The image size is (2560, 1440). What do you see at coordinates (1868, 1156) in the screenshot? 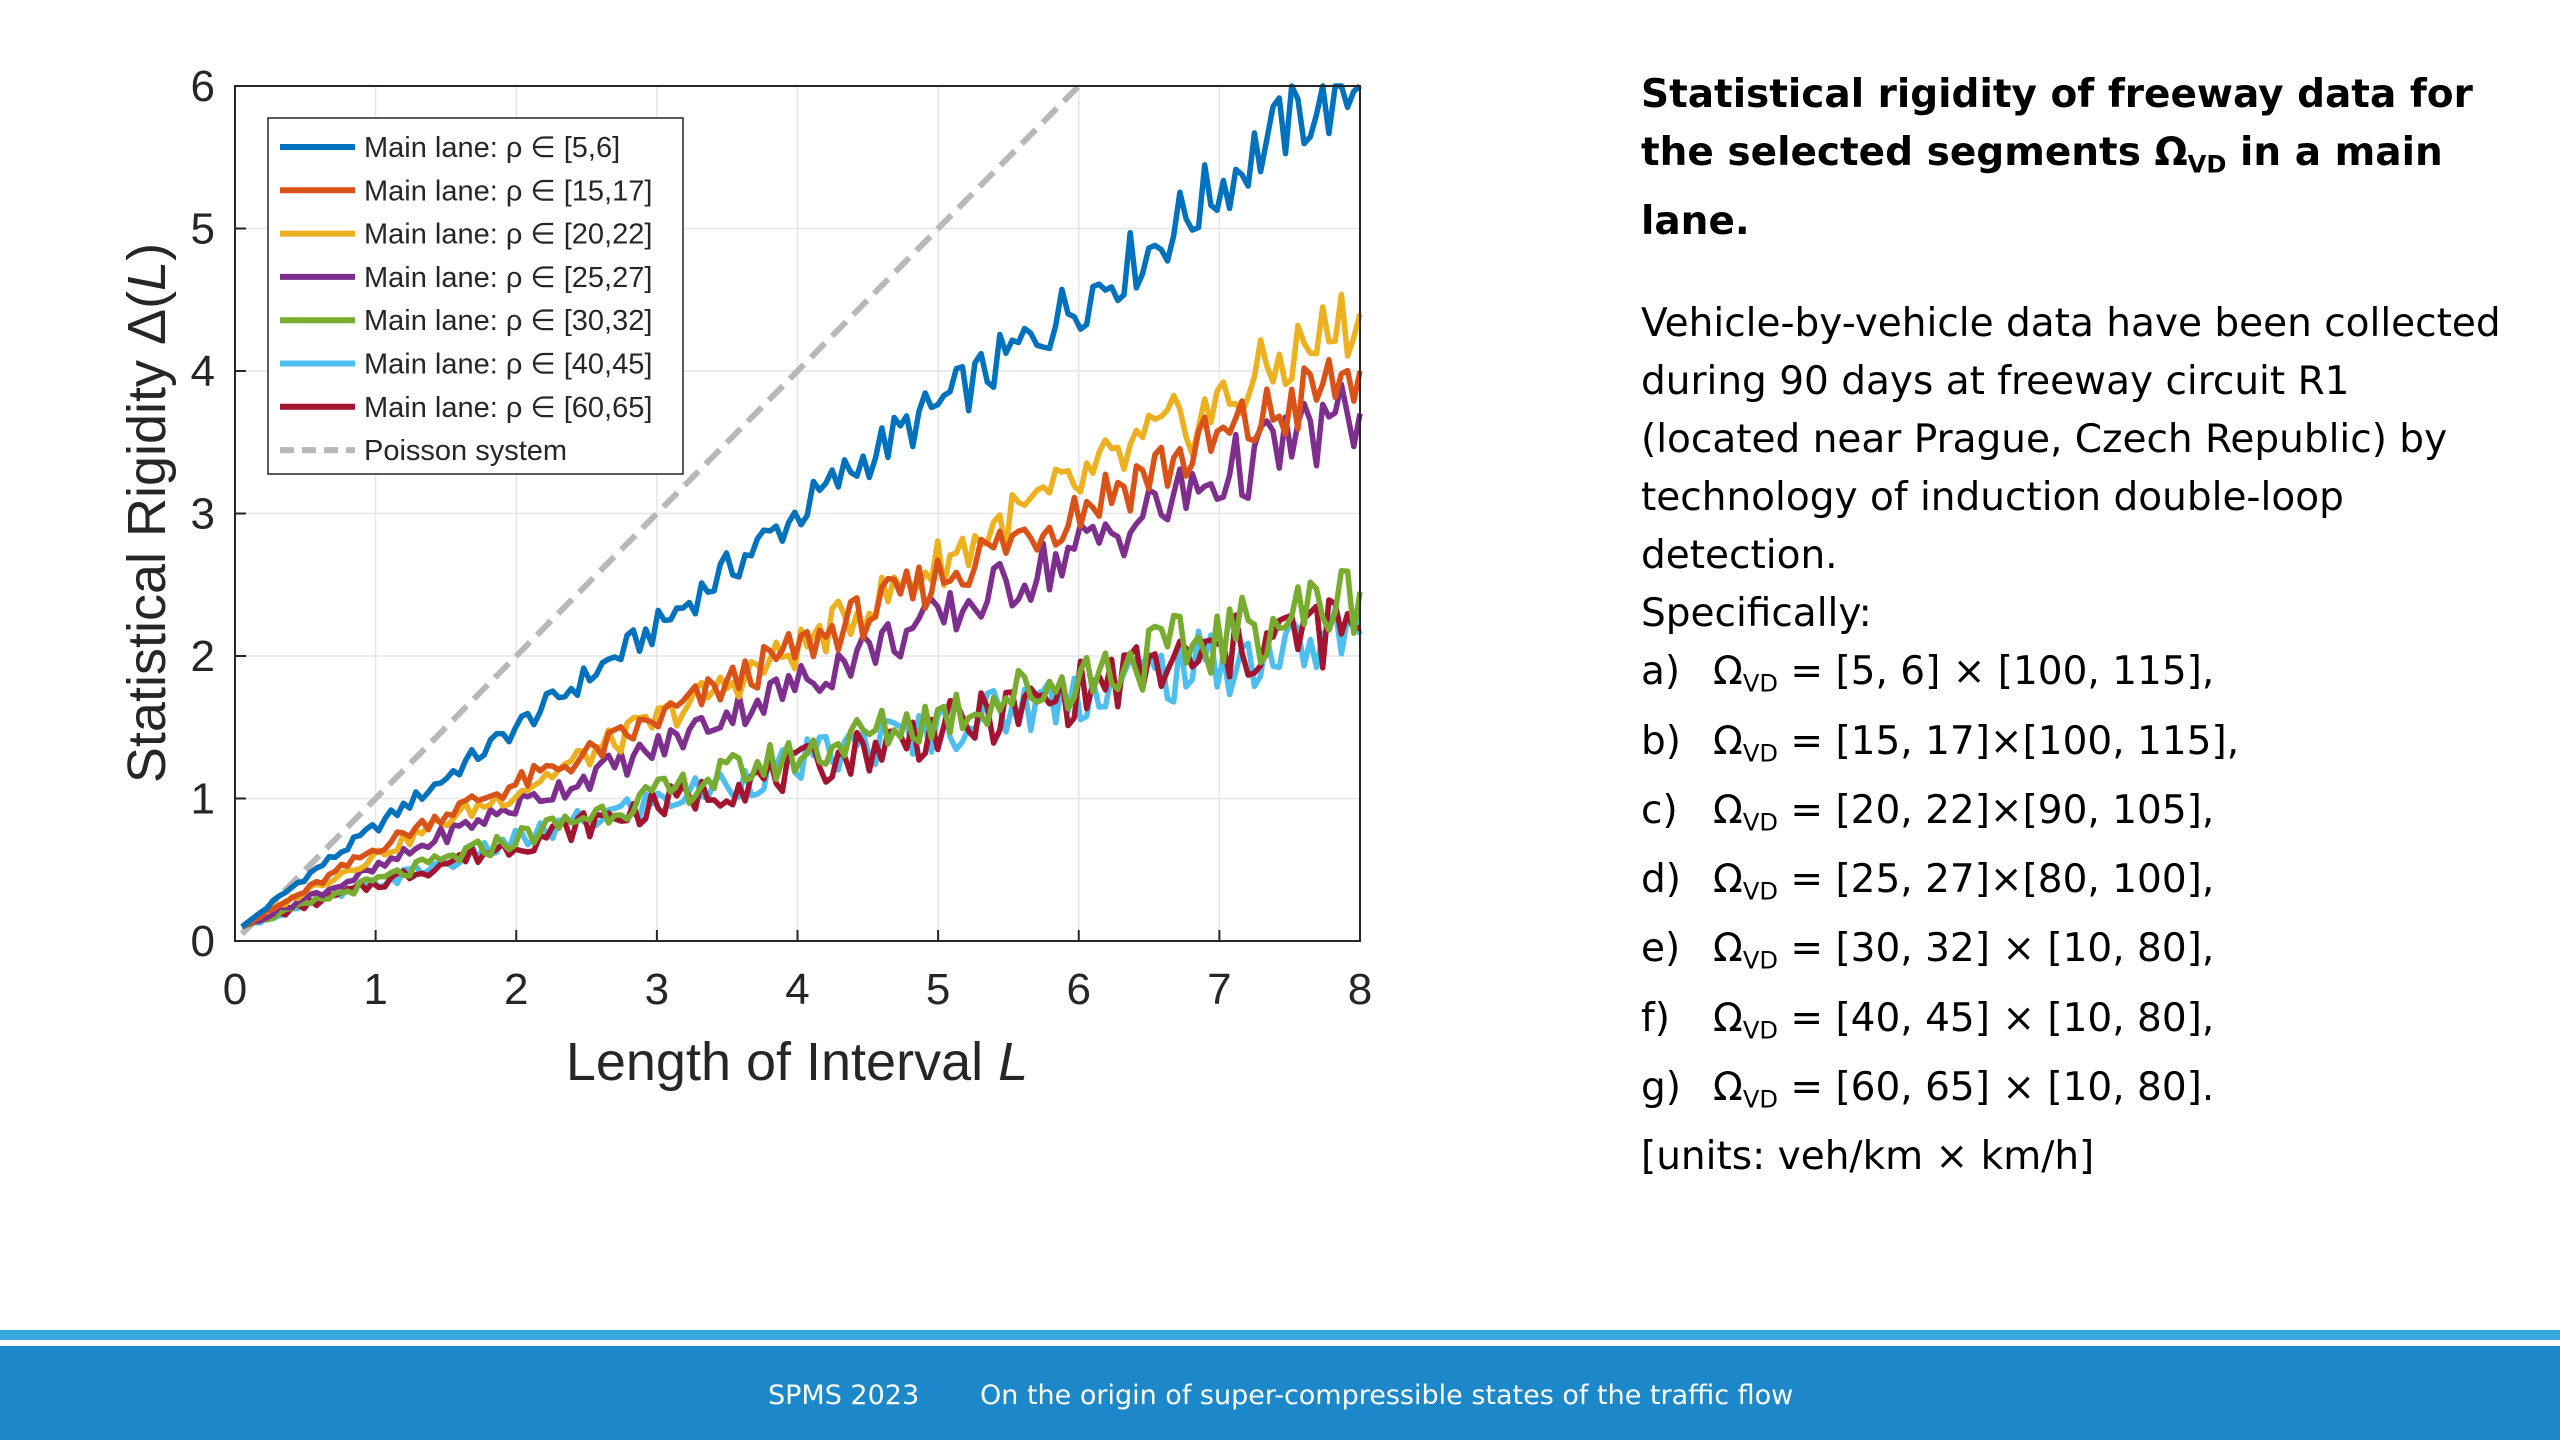
I see `panel-units: [units: veh/km × km/h]` at bounding box center [1868, 1156].